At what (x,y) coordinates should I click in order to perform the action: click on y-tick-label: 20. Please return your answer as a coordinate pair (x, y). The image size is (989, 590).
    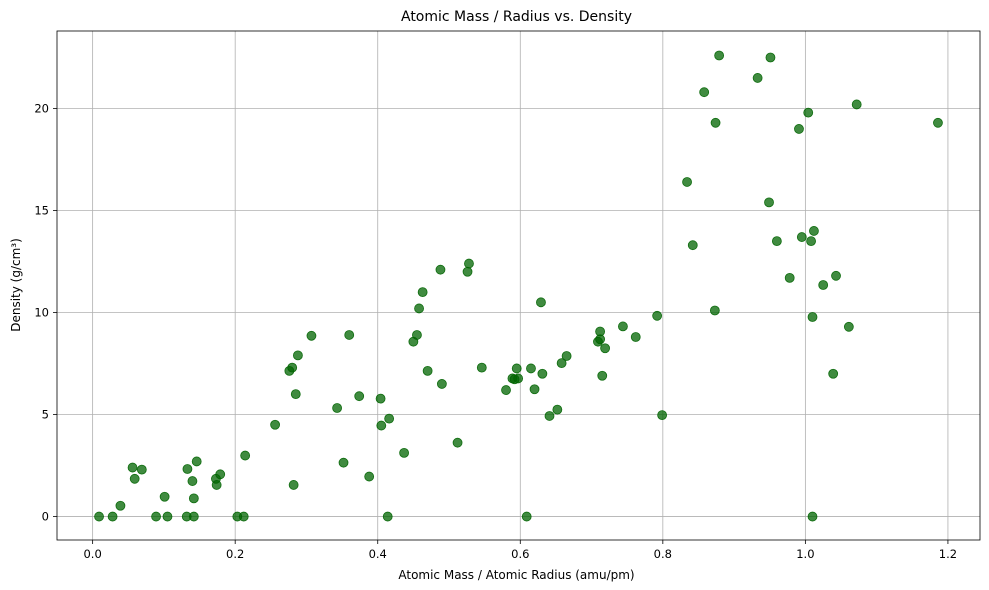
    Looking at the image, I should click on (41, 109).